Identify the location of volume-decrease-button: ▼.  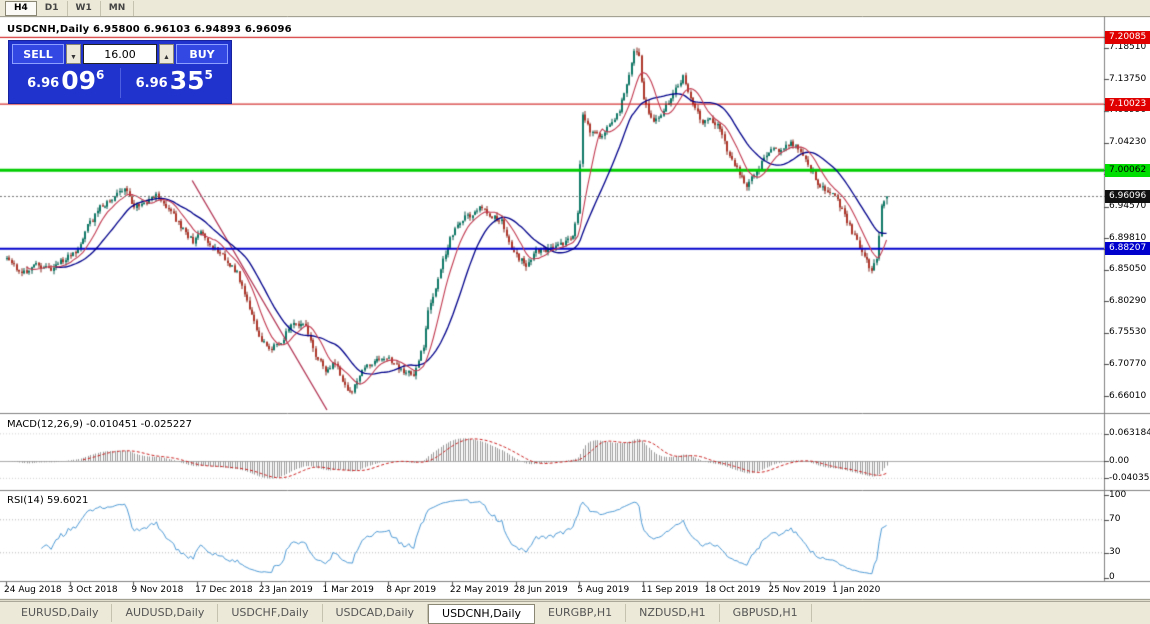
(73, 54).